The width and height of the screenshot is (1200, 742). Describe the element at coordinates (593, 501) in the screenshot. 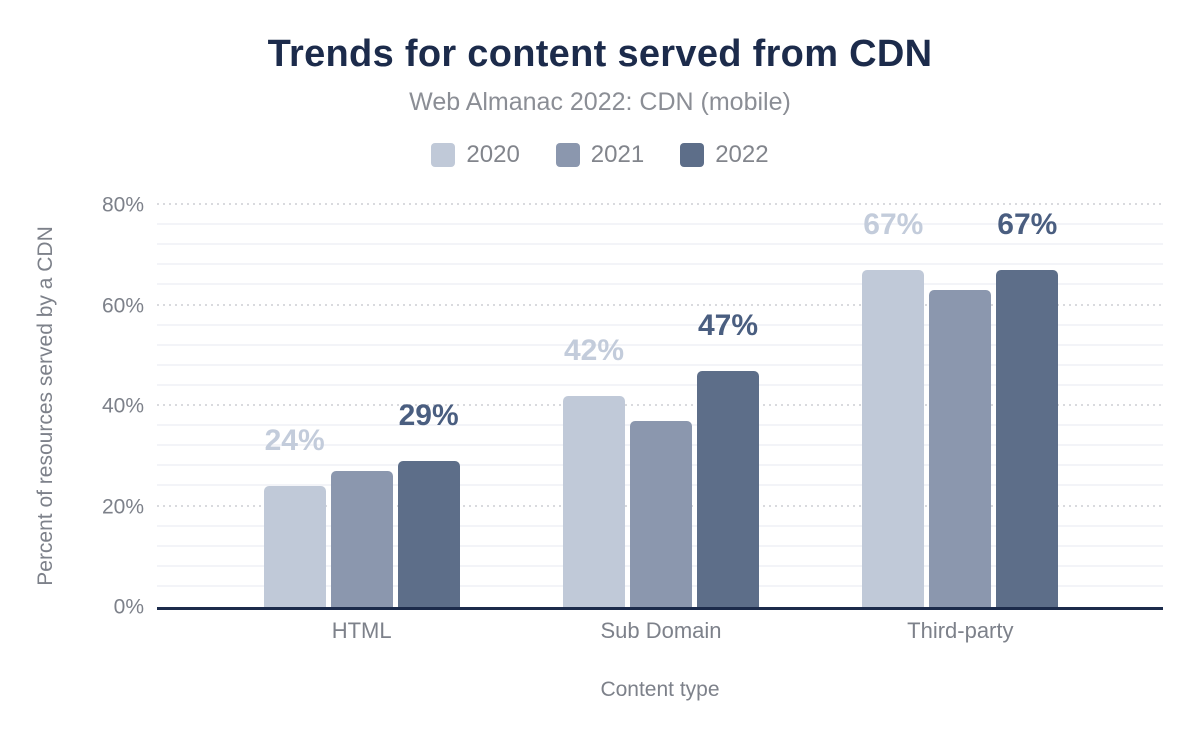

I see `bar-2020-sub-domain` at that location.